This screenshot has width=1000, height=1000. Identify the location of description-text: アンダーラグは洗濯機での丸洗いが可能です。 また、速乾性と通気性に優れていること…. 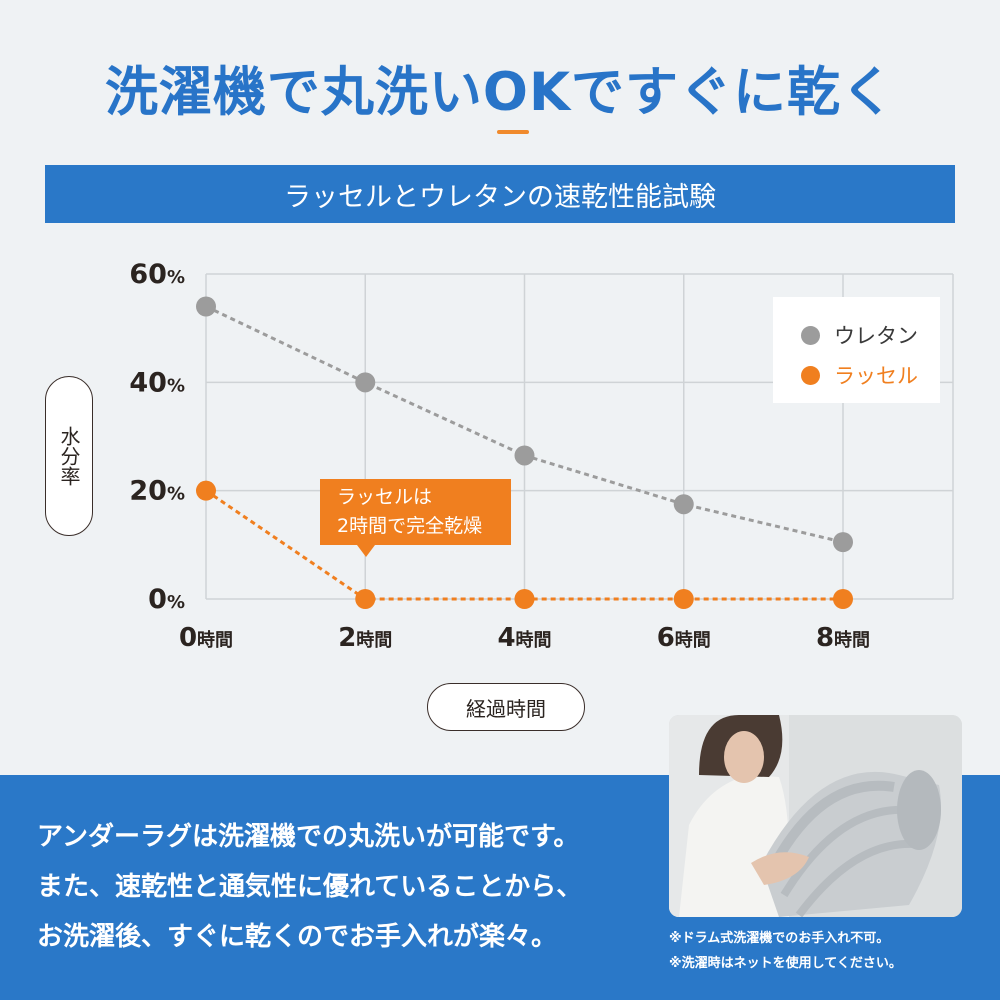
(357, 887).